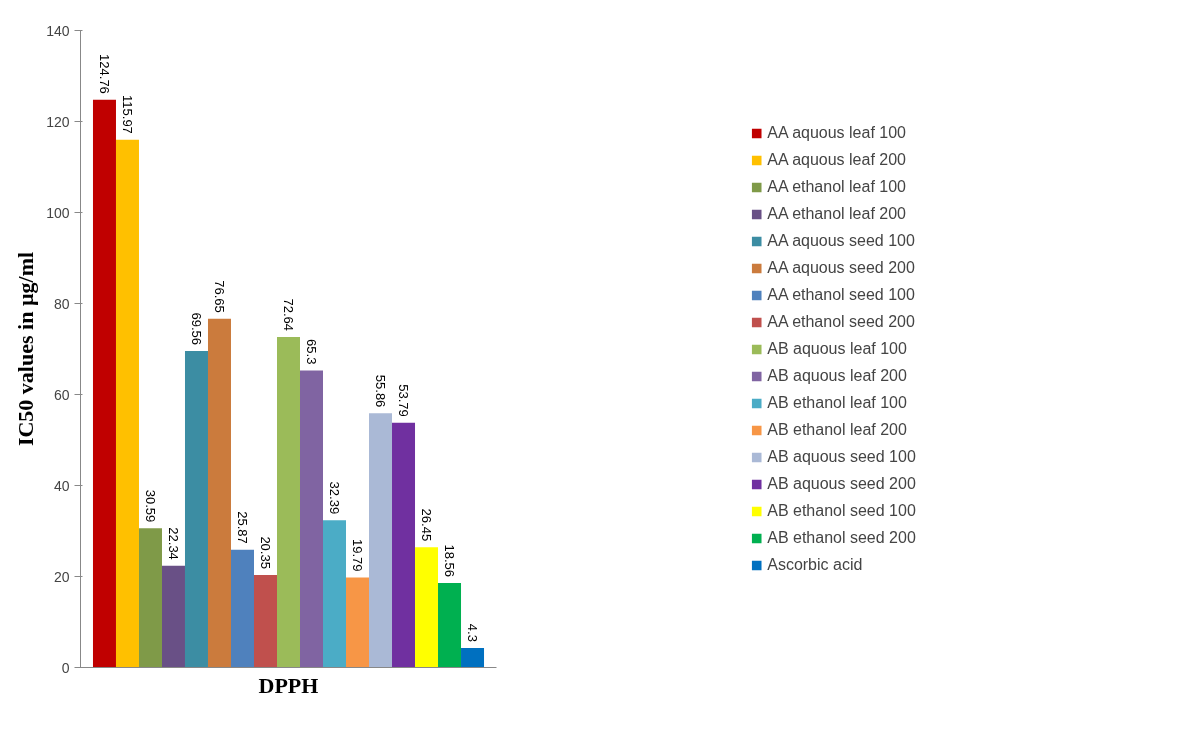 The height and width of the screenshot is (729, 1192). Describe the element at coordinates (841, 240) in the screenshot. I see `legend-label: AA aquous seed 100` at that location.